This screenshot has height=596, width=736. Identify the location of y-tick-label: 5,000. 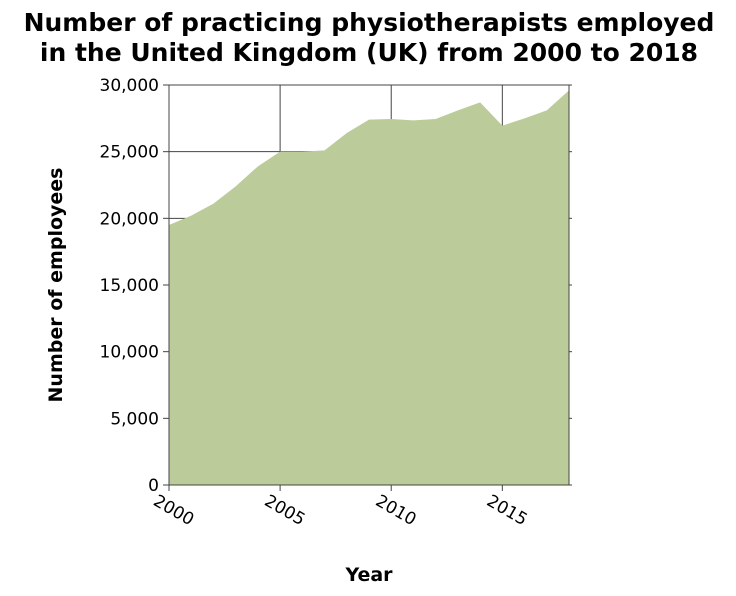
(134, 419).